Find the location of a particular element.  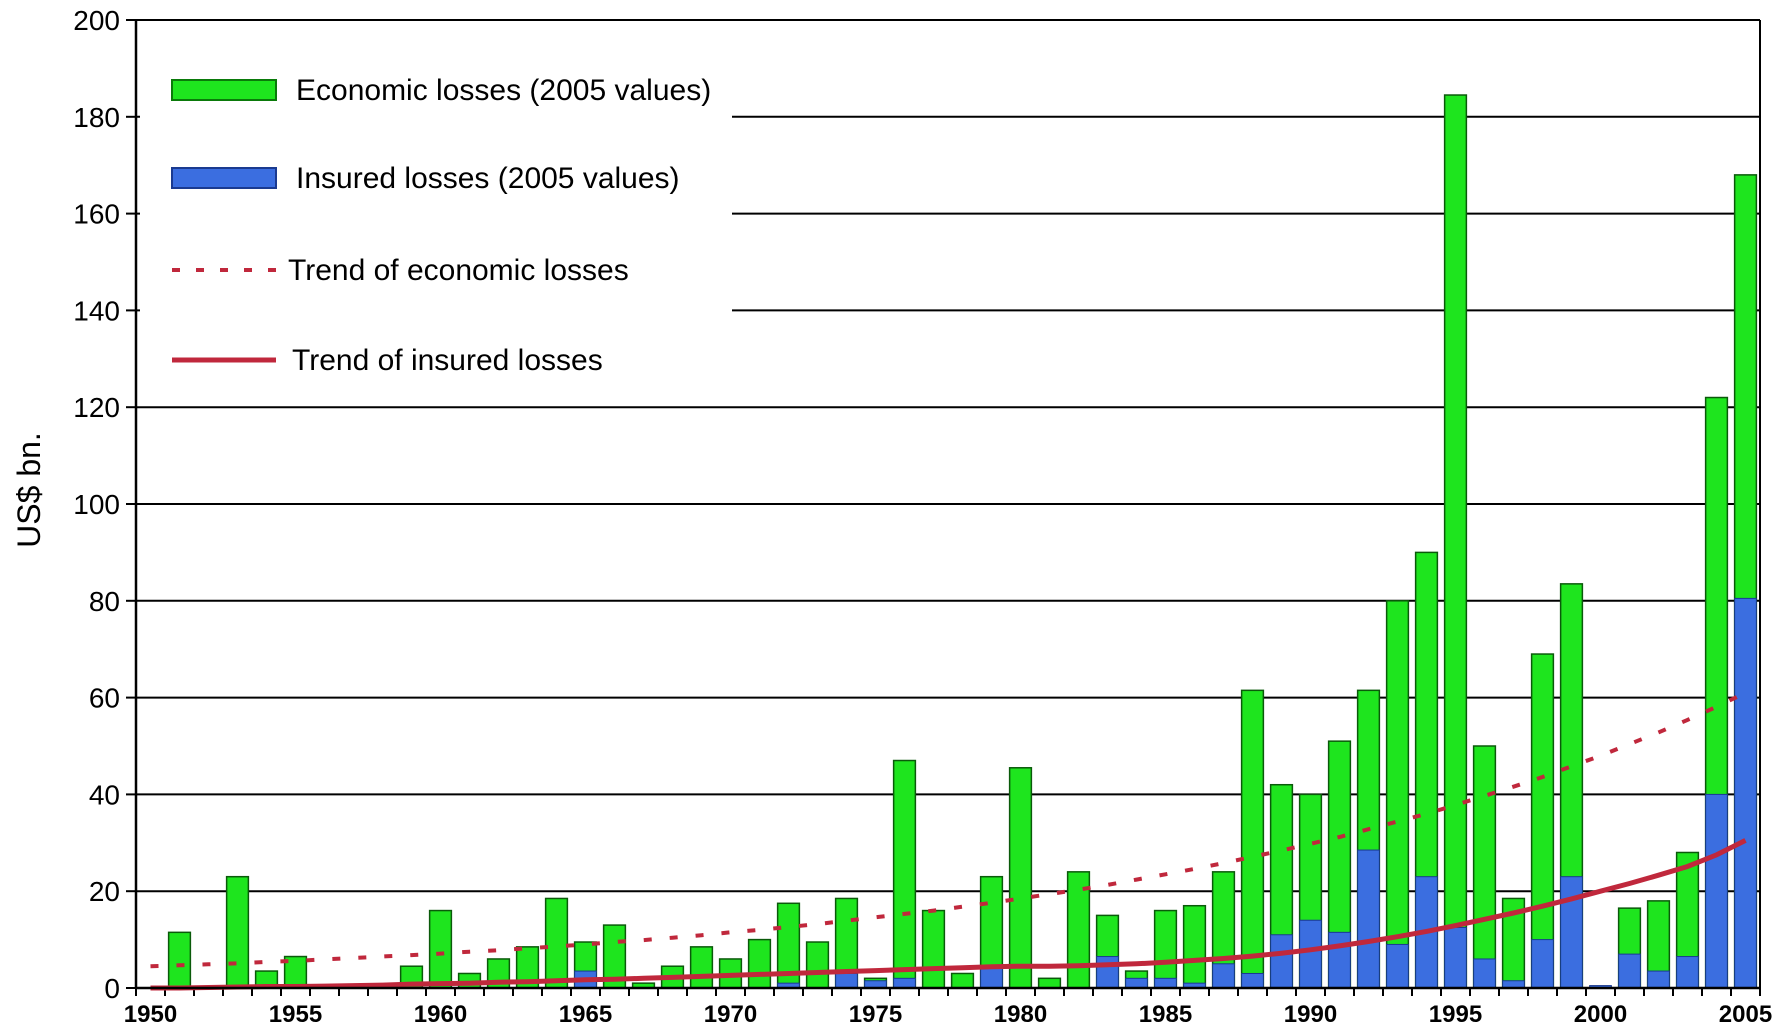

x-tick-label: 1965 is located at coordinates (585, 1014).